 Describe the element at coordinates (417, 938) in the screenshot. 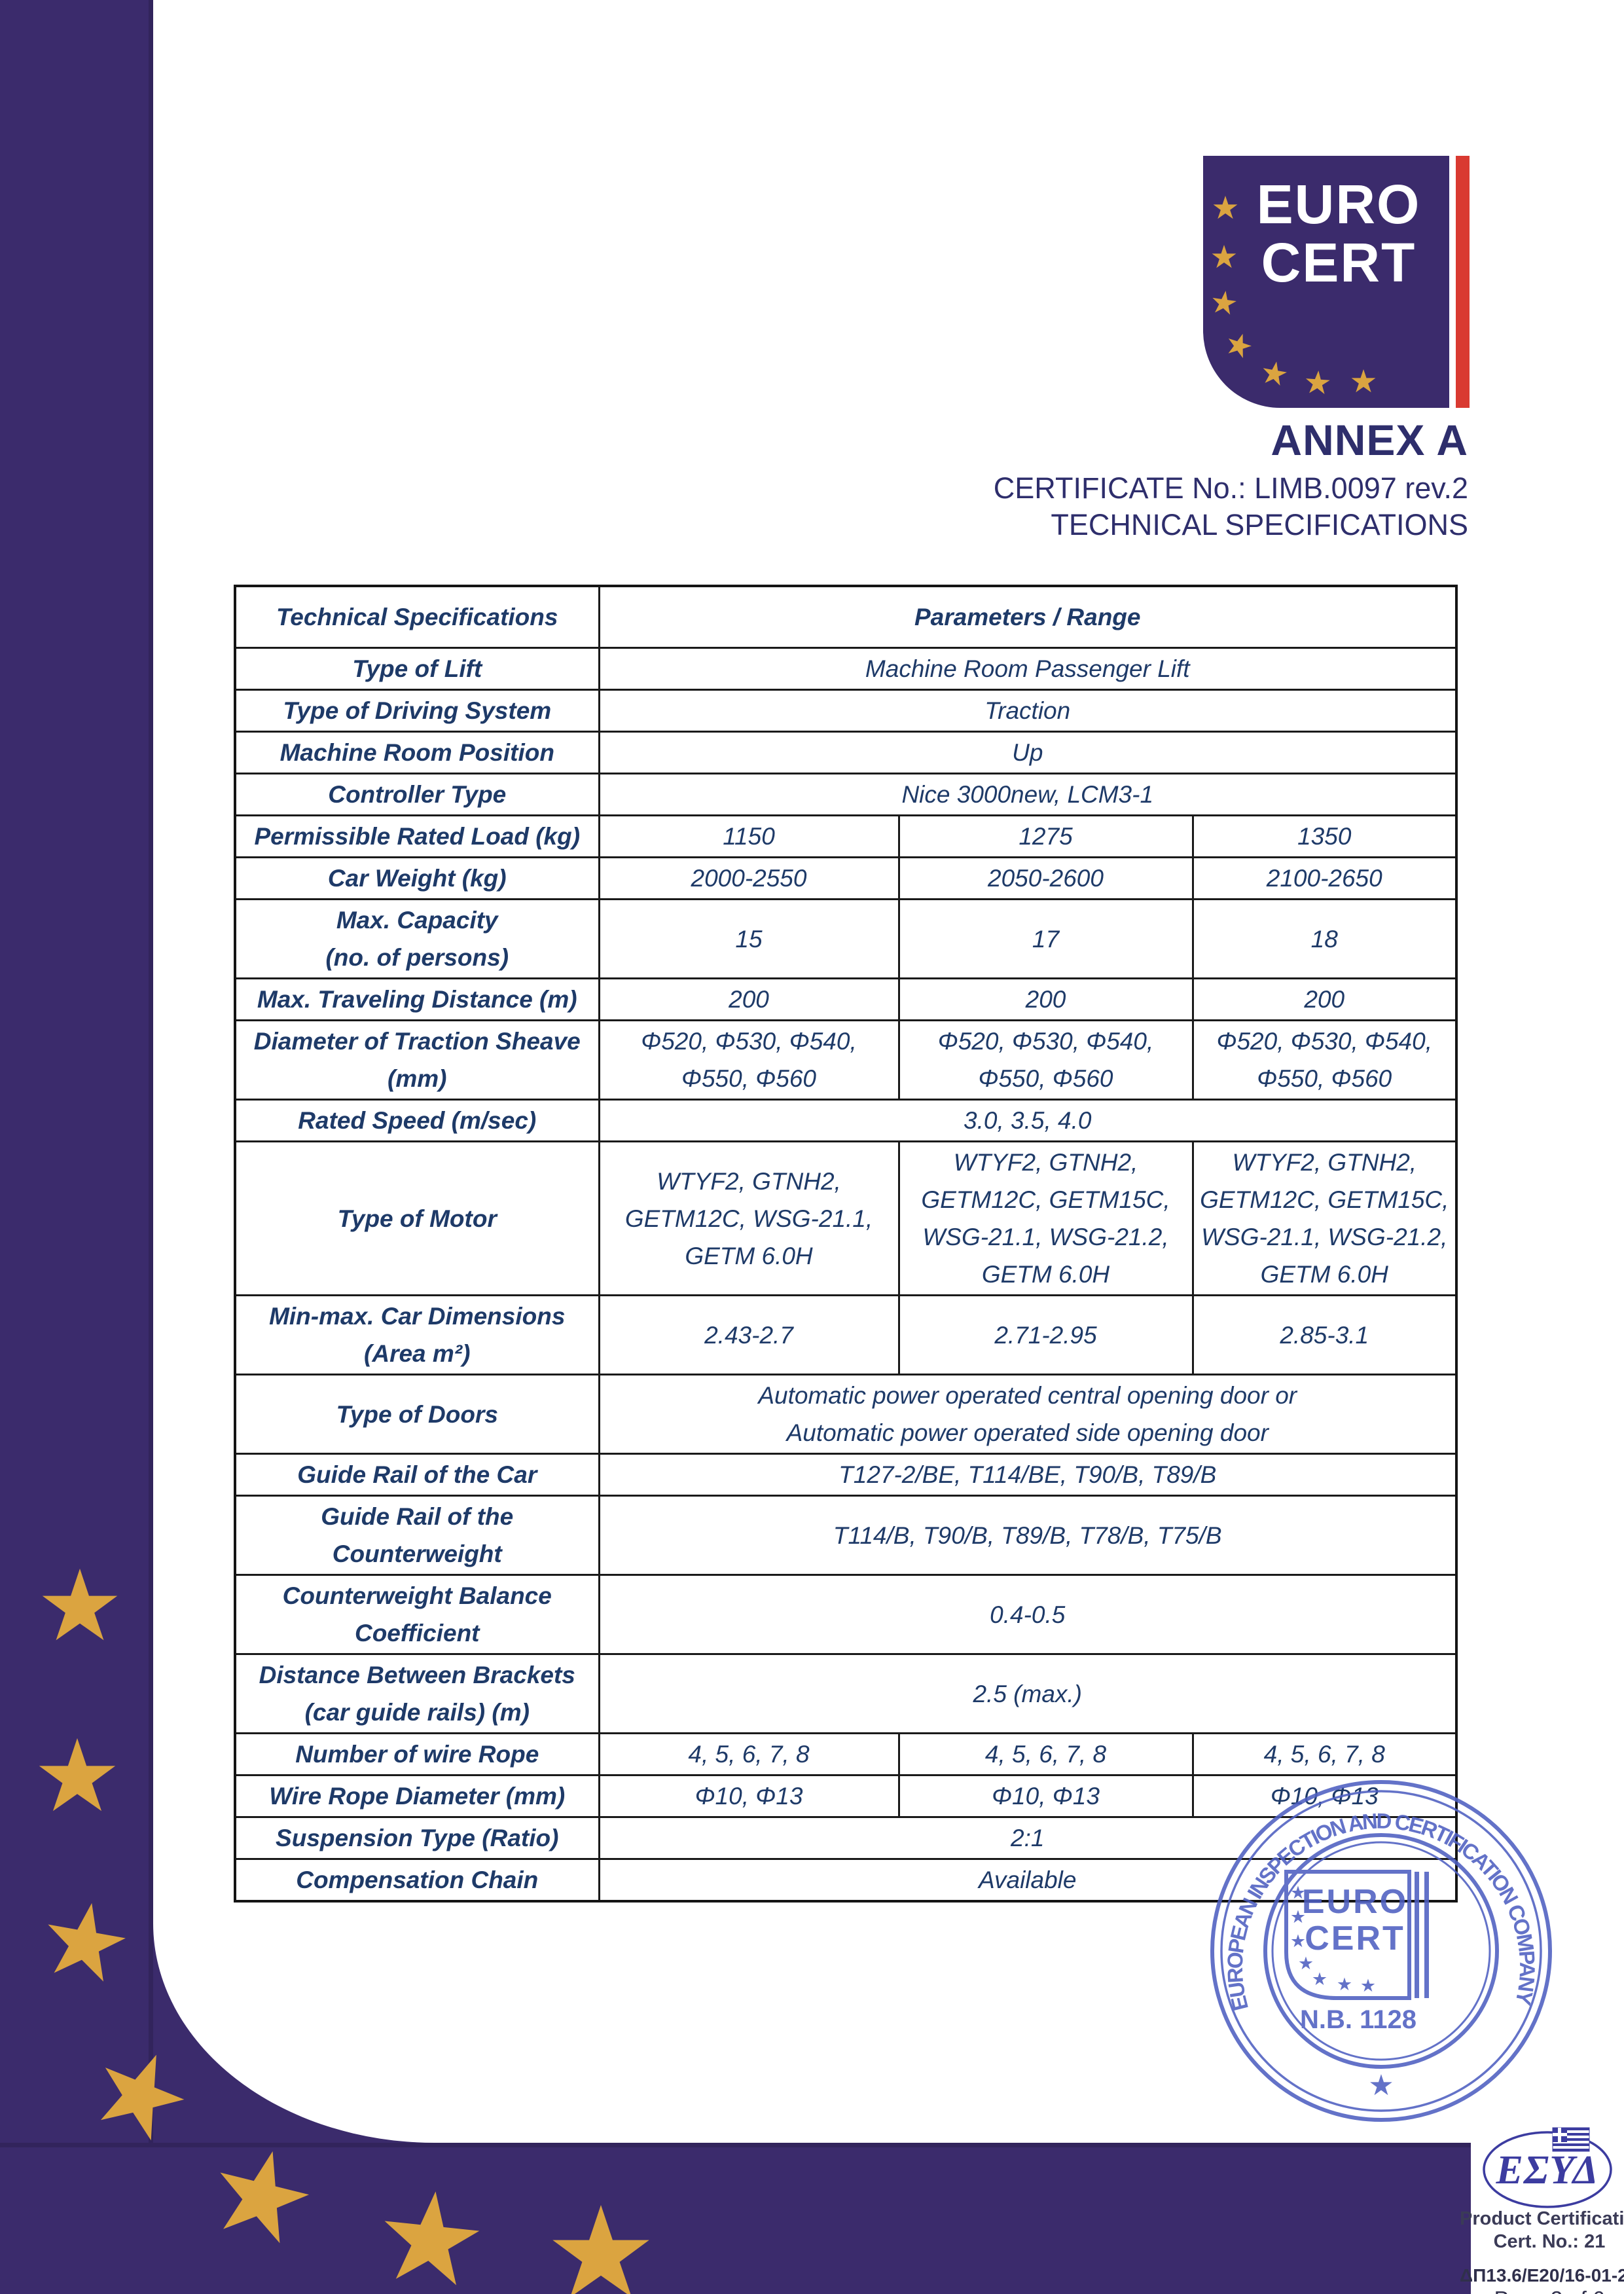

I see `spec-label-cell: Max. Capacity (no. of persons)` at that location.